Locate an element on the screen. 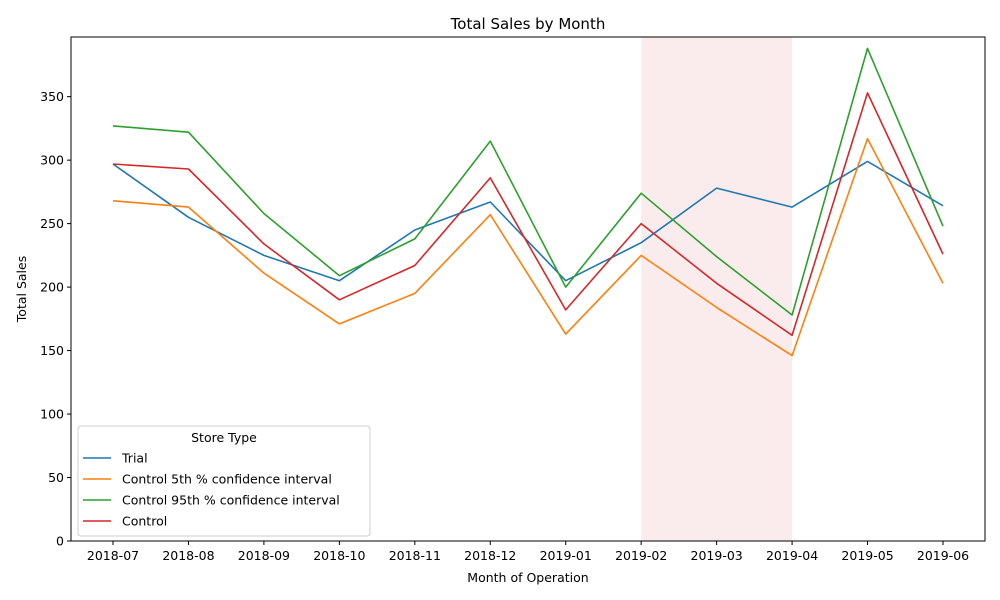  x-tick-label: 2018-12 is located at coordinates (490, 555).